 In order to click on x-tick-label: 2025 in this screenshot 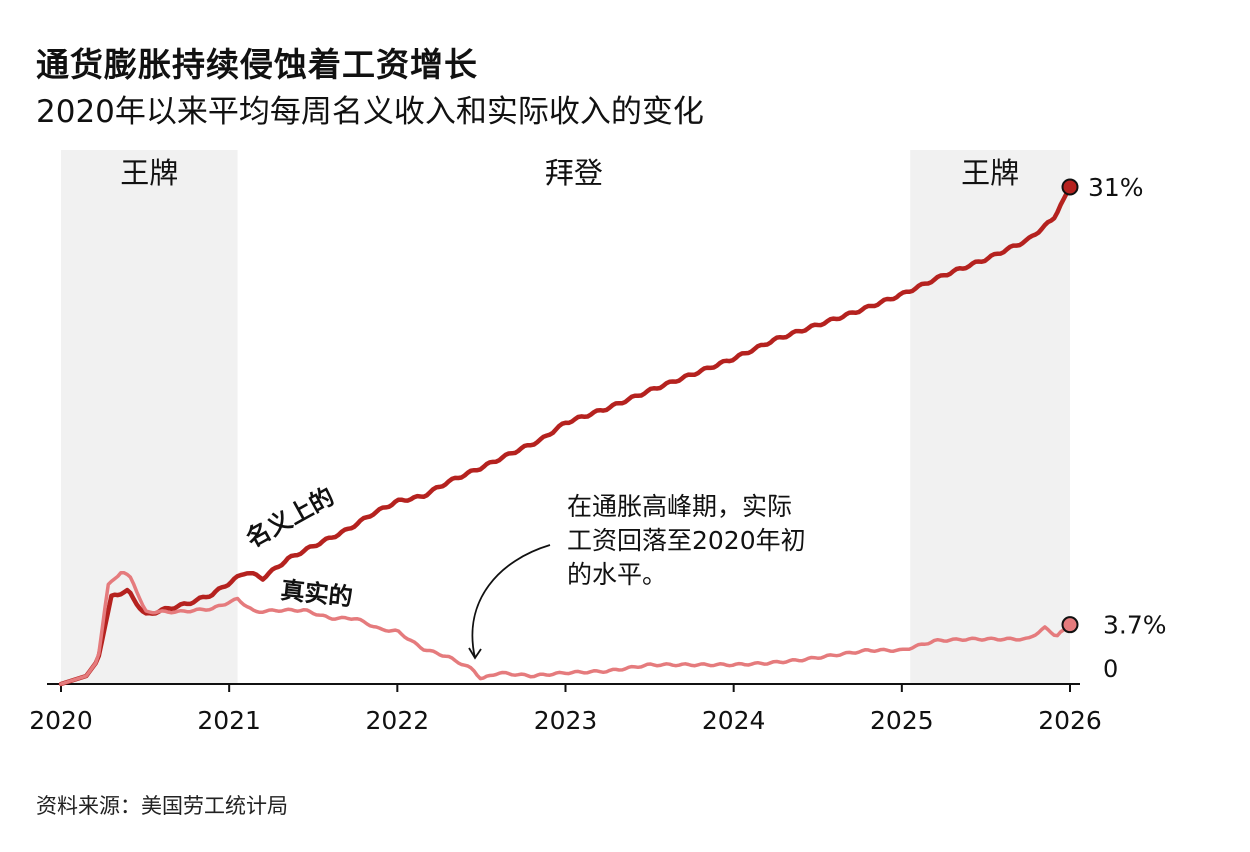, I will do `click(902, 720)`.